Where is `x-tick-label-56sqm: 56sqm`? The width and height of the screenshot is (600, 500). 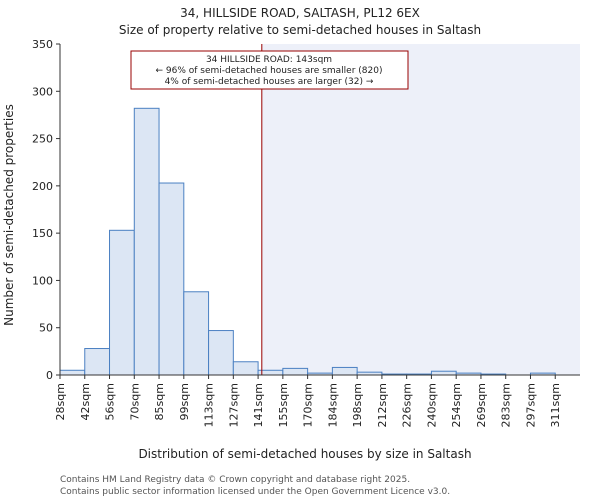 x-tick-label-56sqm: 56sqm is located at coordinates (110, 401).